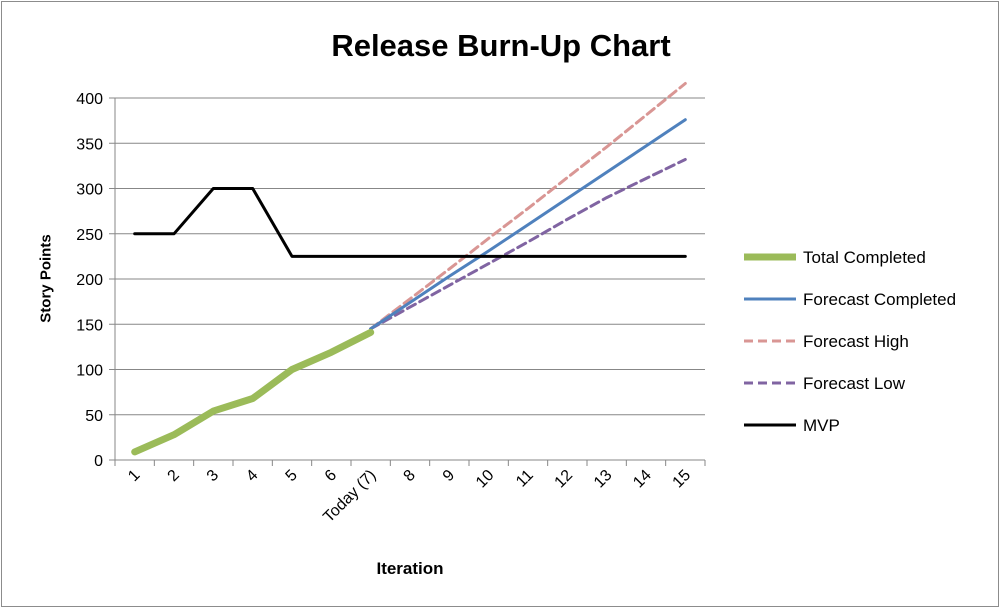  What do you see at coordinates (642, 479) in the screenshot?
I see `x-tick-label: 14` at bounding box center [642, 479].